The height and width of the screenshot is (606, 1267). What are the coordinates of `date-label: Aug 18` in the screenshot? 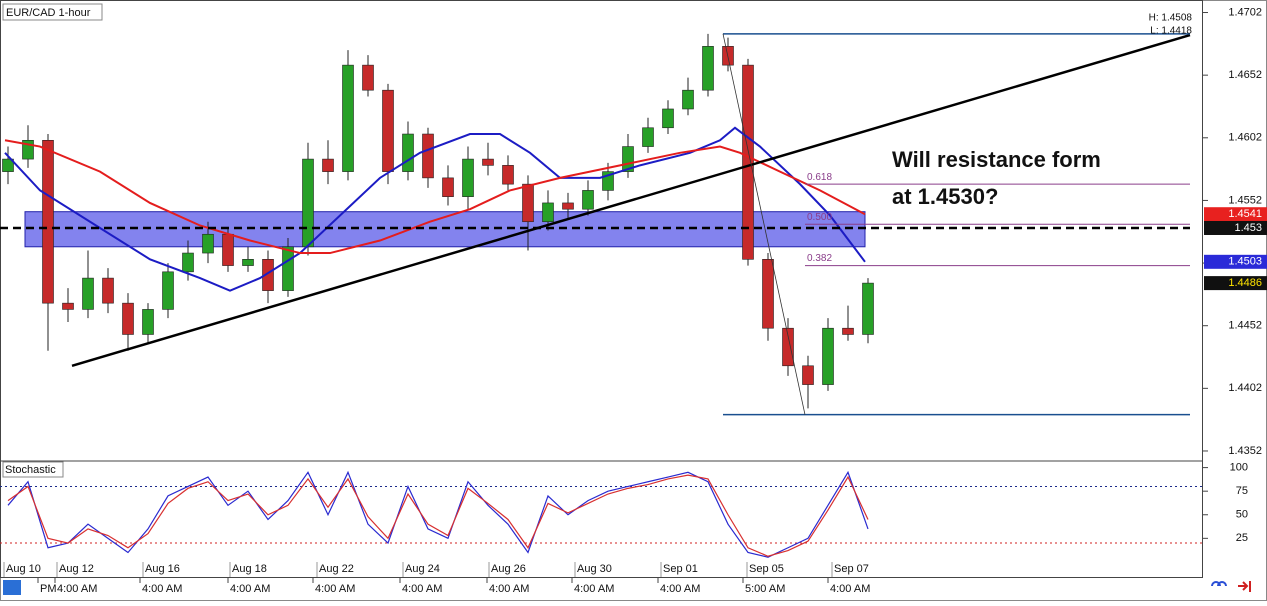 It's located at (249, 569).